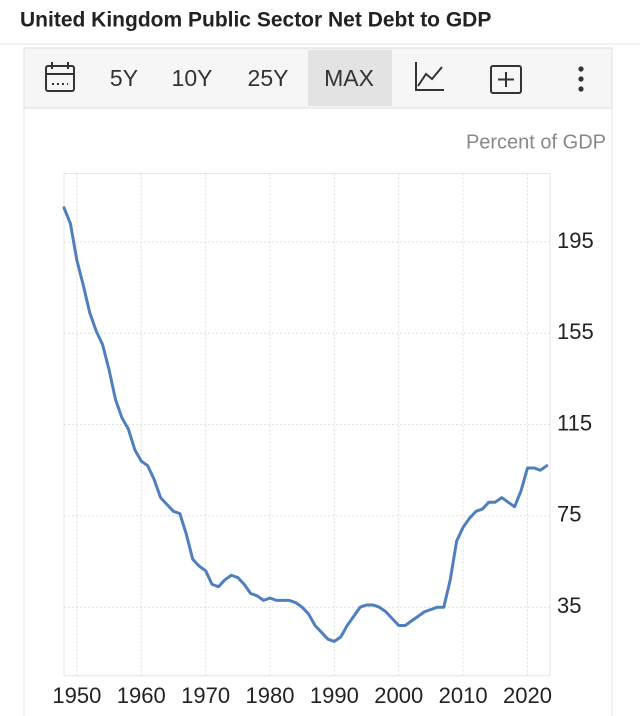  What do you see at coordinates (76, 695) in the screenshot?
I see `x-tick-label: 1950` at bounding box center [76, 695].